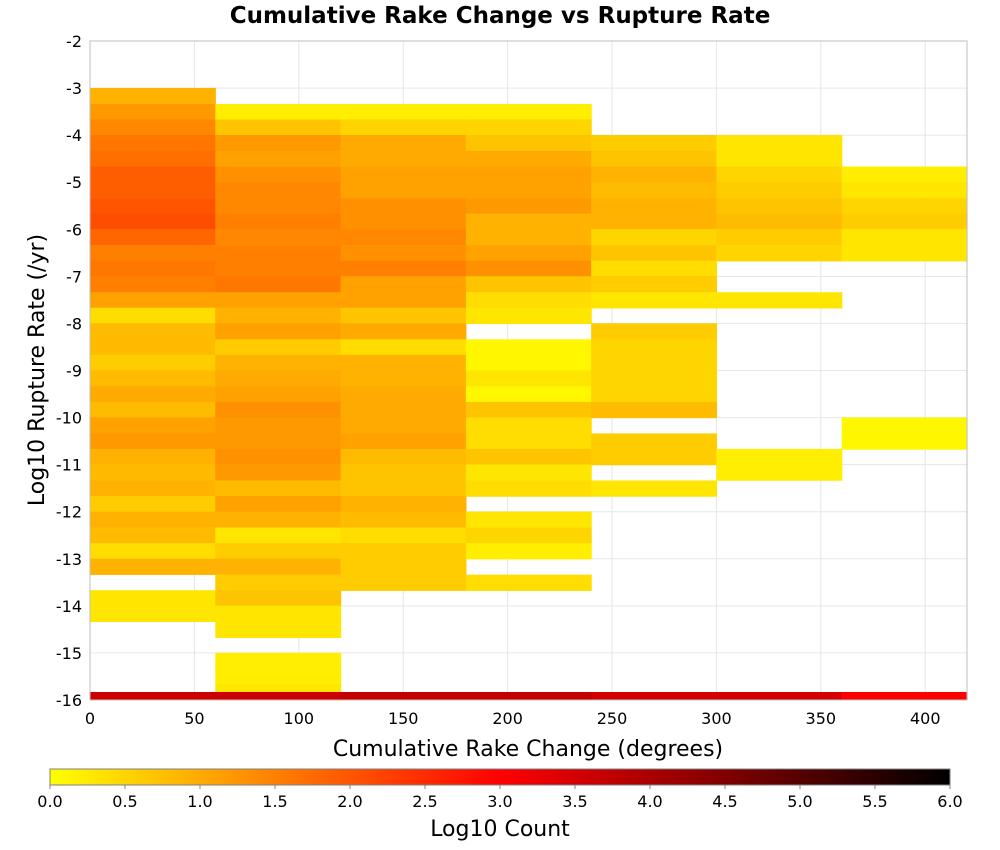  What do you see at coordinates (74, 88) in the screenshot?
I see `y-tick-label: -3` at bounding box center [74, 88].